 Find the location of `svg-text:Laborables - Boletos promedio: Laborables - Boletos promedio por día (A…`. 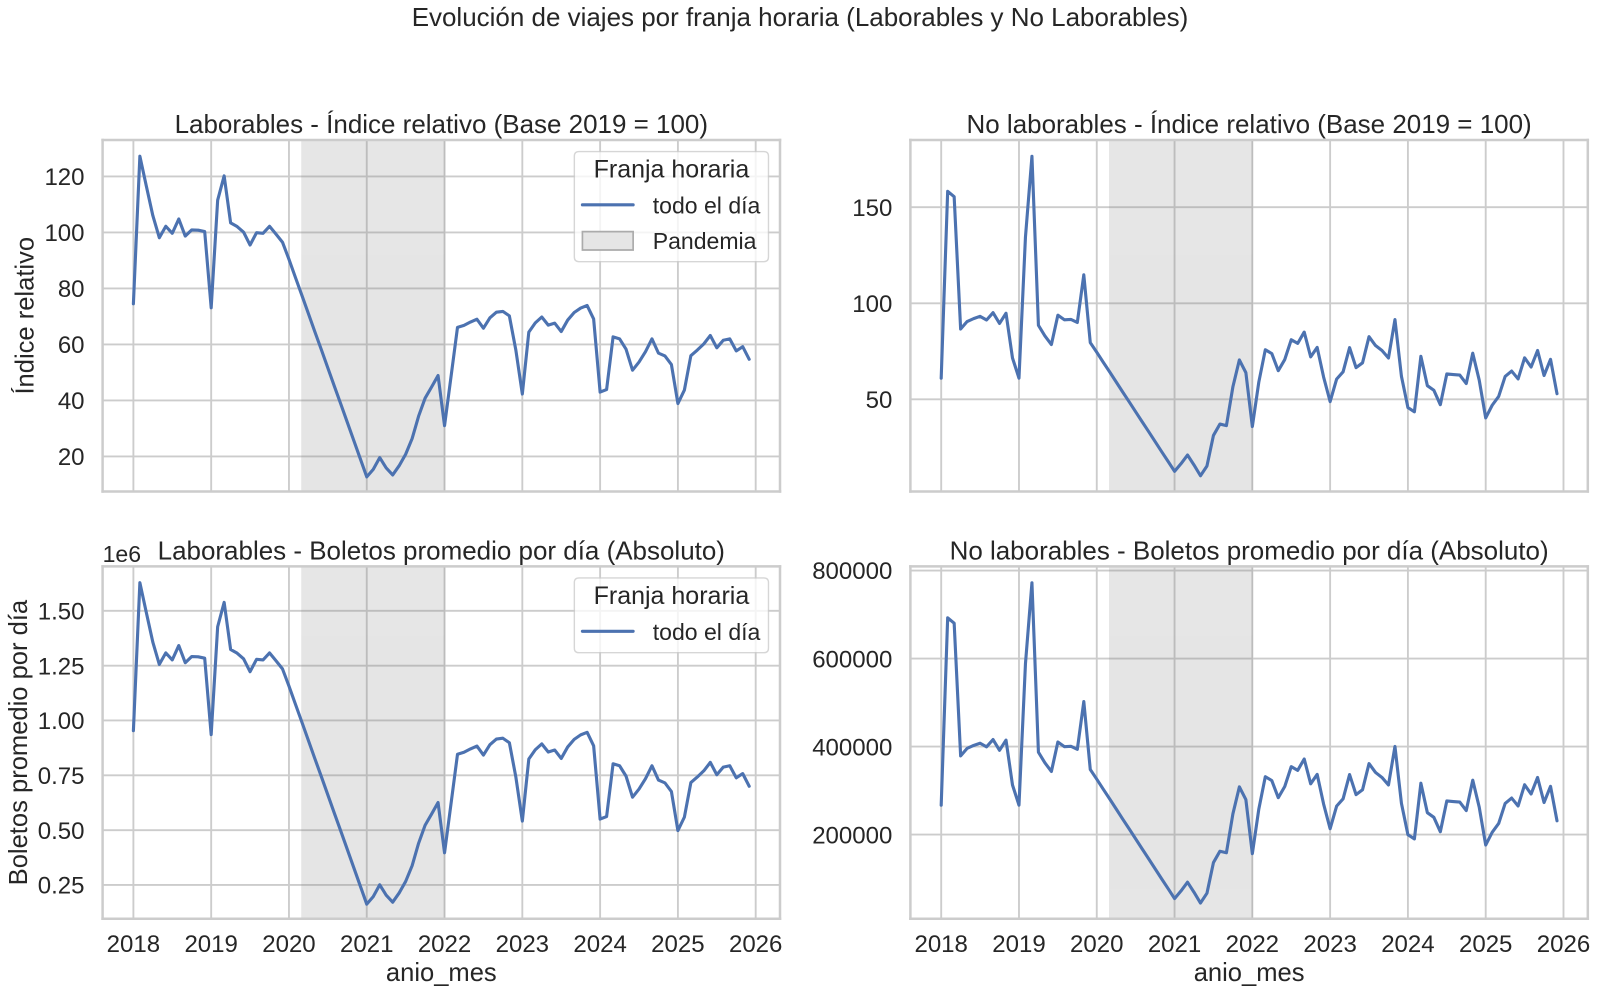

svg-text:Laborables - Boletos promedio: Laborables - Boletos promedio por día (A… is located at coordinates (441, 550).